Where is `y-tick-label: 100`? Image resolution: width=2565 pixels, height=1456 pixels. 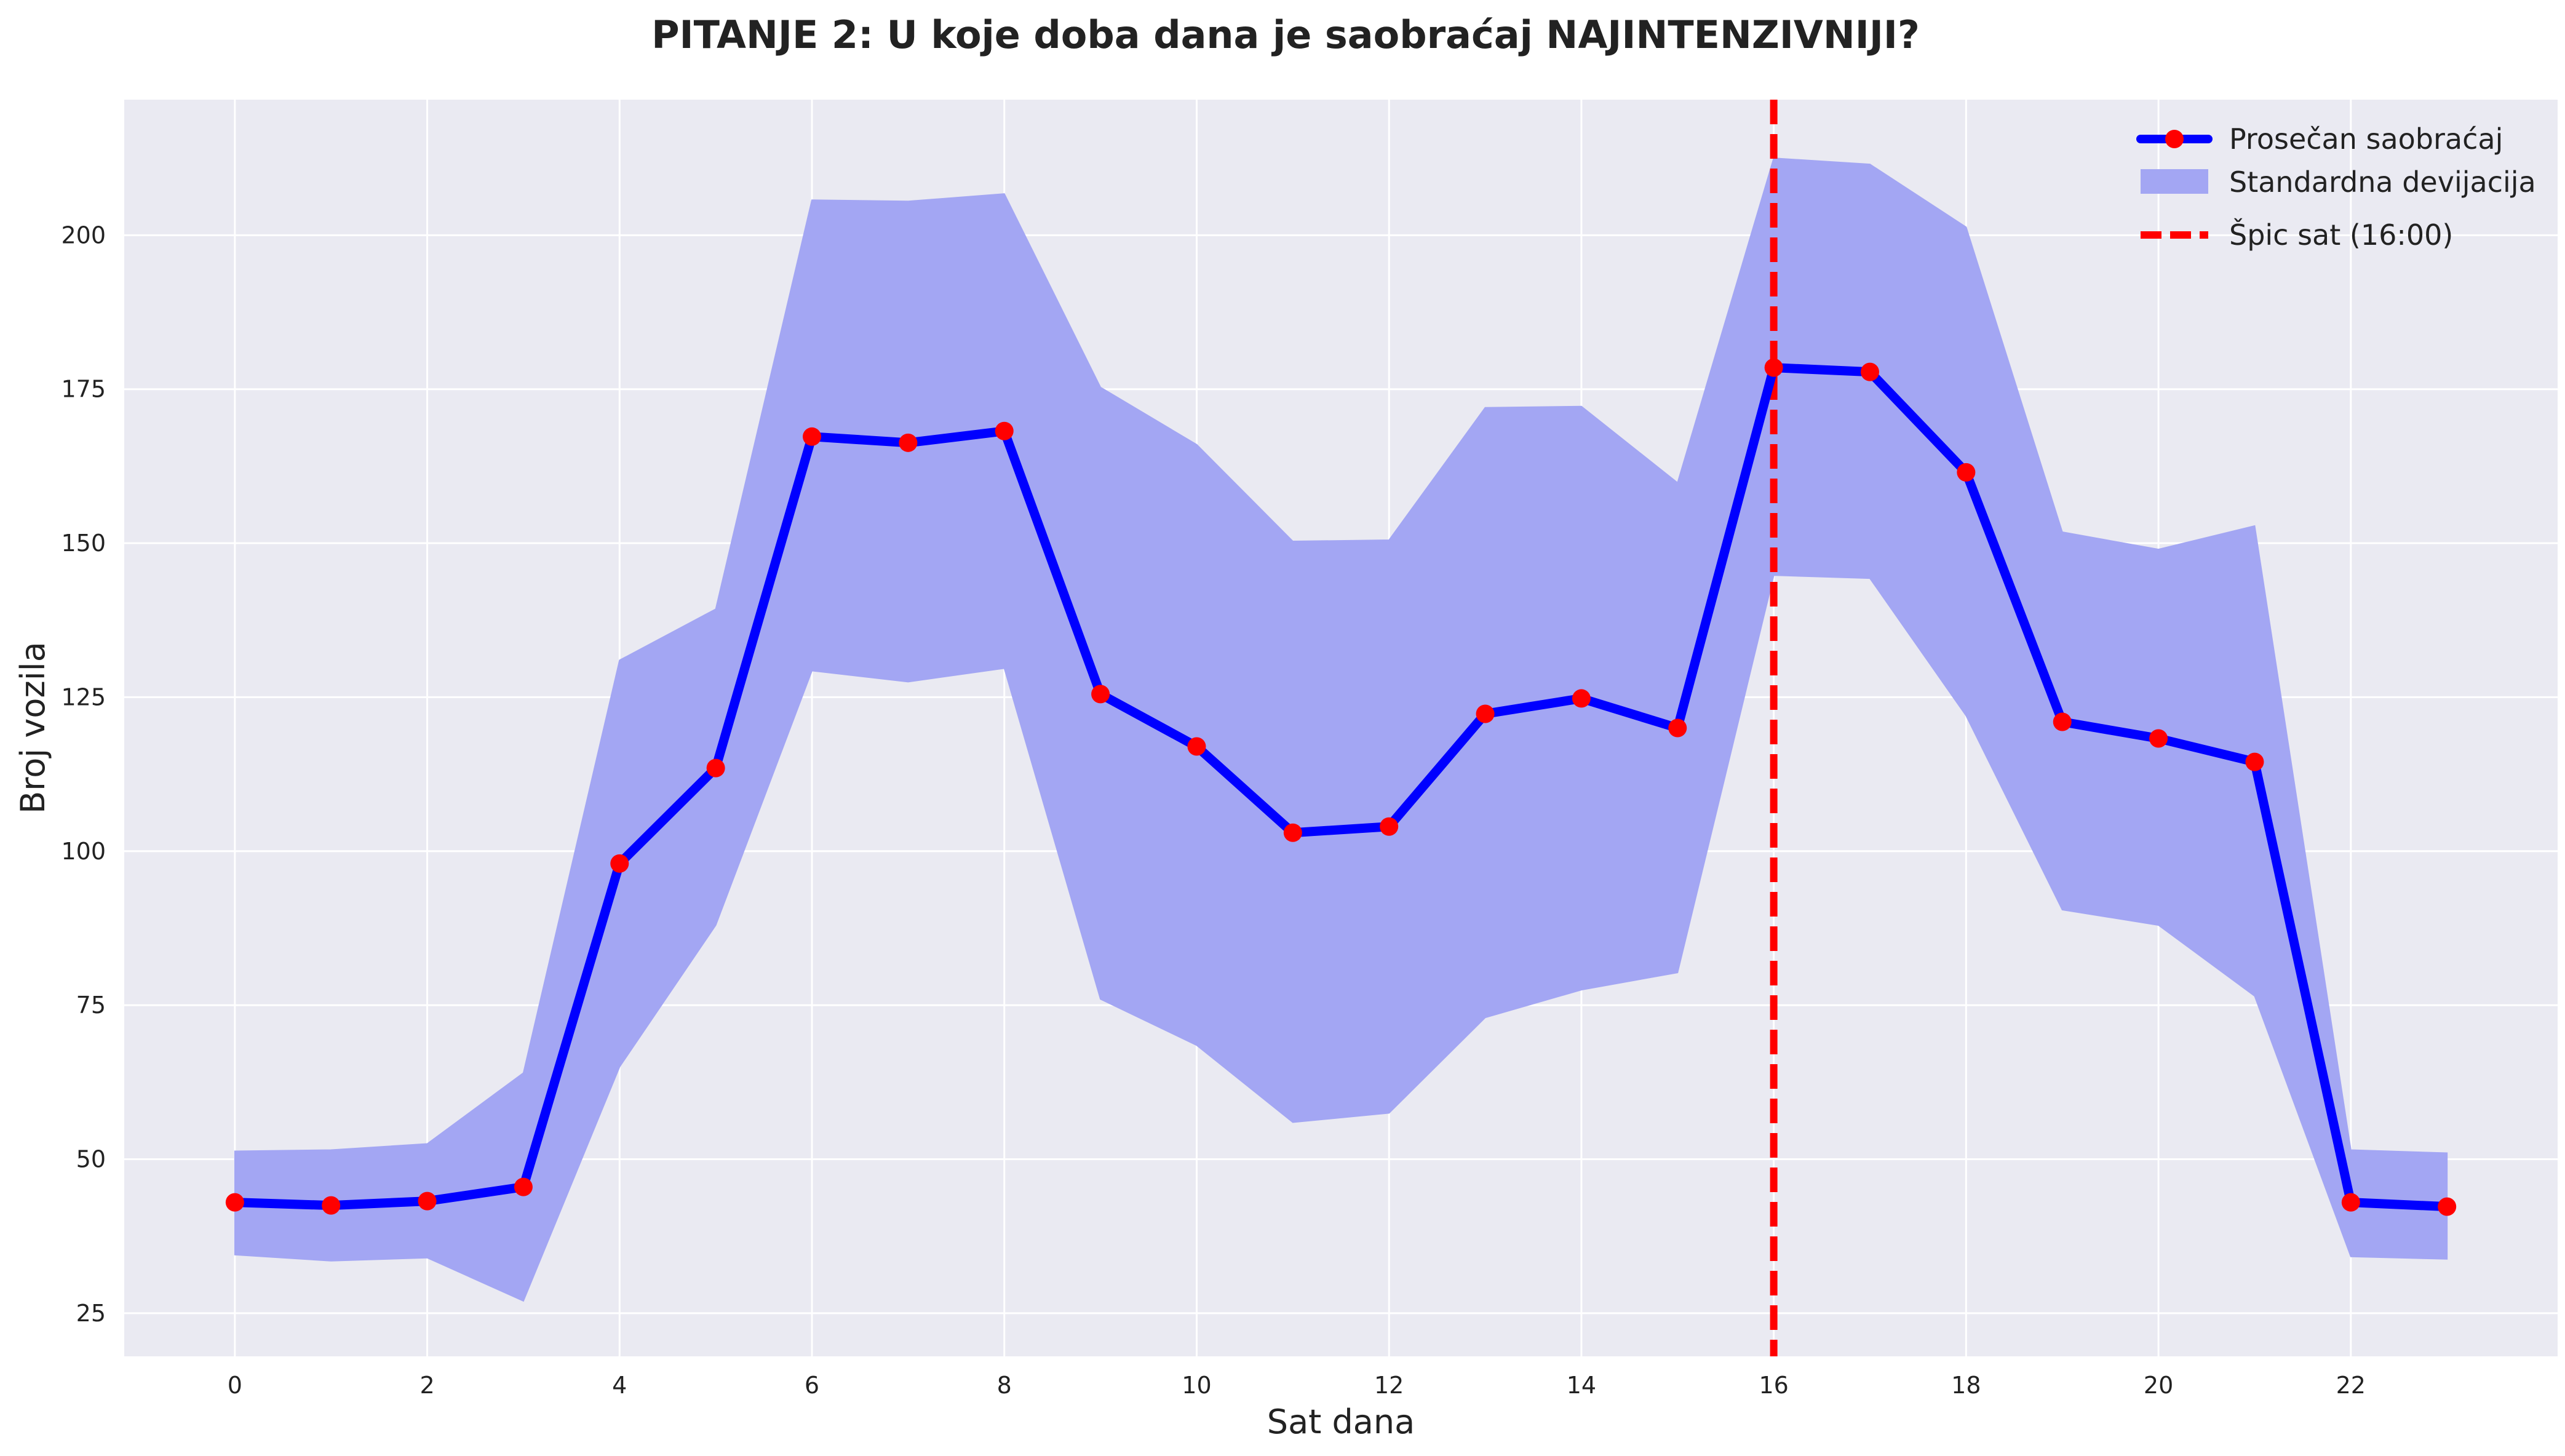
y-tick-label: 100 is located at coordinates (83, 851).